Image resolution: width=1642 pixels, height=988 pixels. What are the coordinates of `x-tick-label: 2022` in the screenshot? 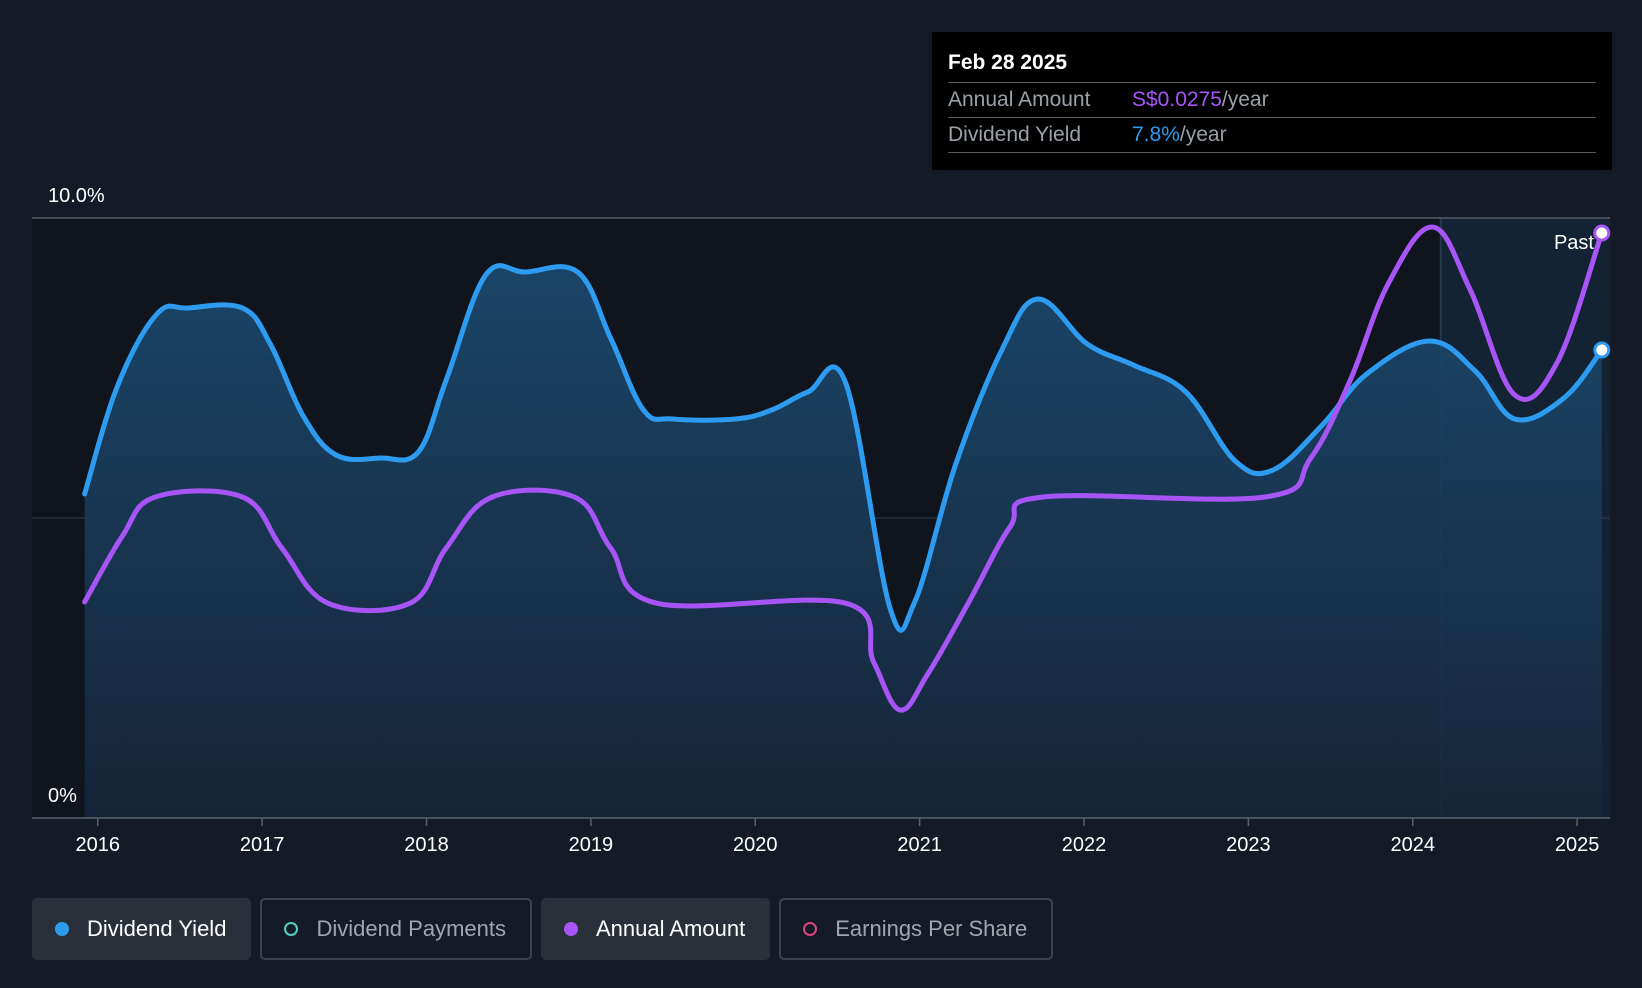 It's located at (1084, 845).